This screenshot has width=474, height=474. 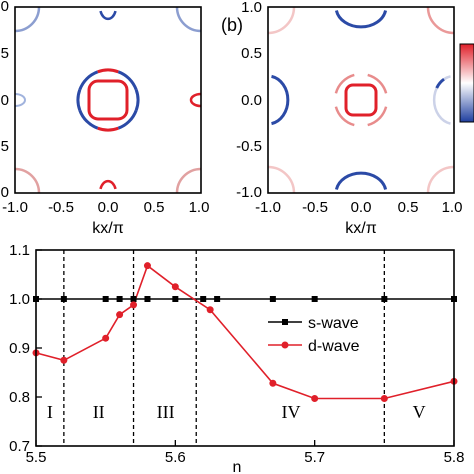 What do you see at coordinates (251, 53) in the screenshot?
I see `ytick-label: 0.5` at bounding box center [251, 53].